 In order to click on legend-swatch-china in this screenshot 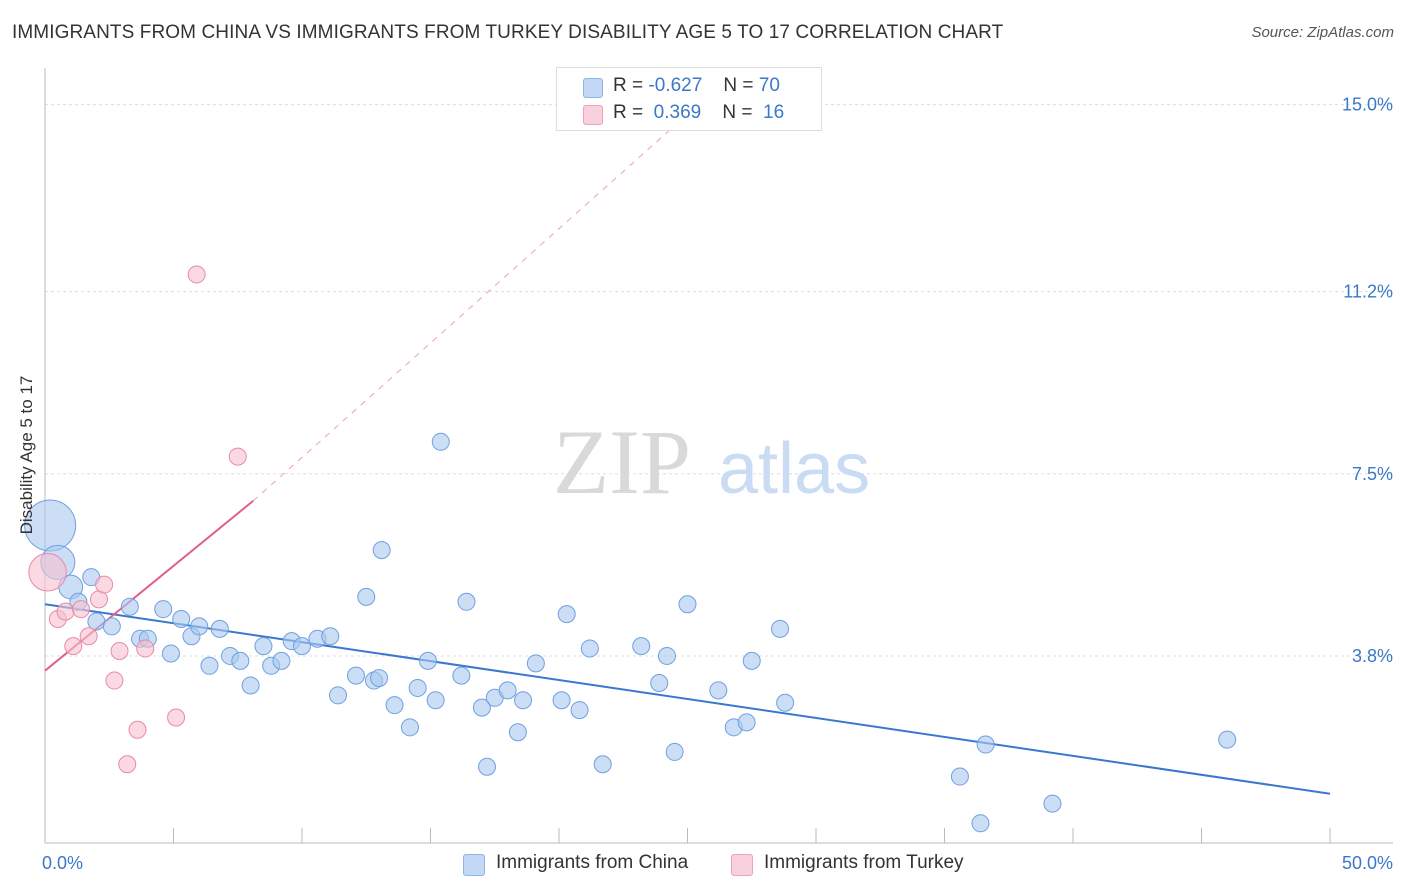, I will do `click(593, 88)`.